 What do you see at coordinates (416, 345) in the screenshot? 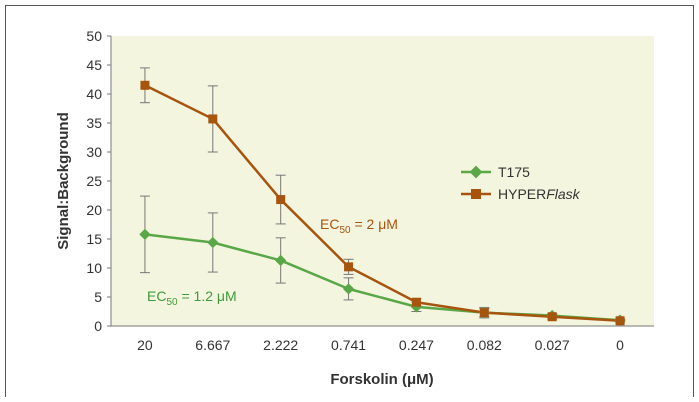
I see `x-tick-label: 0.247` at bounding box center [416, 345].